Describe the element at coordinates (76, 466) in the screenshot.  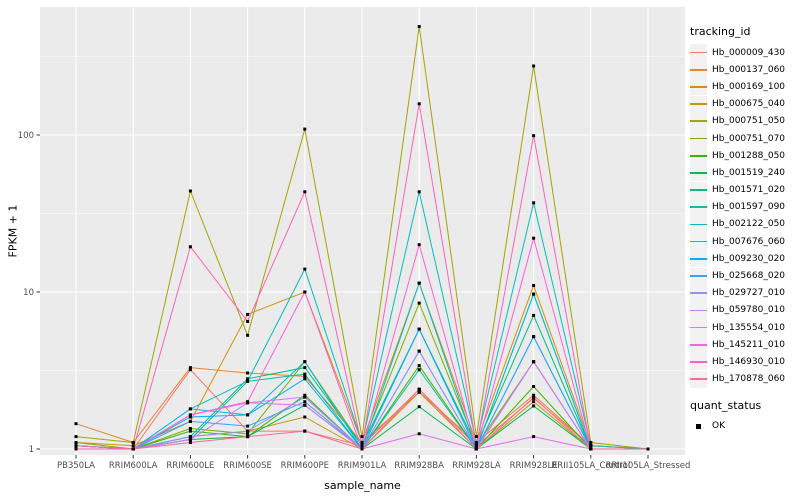
I see `x-tick-label: PB350LA` at that location.